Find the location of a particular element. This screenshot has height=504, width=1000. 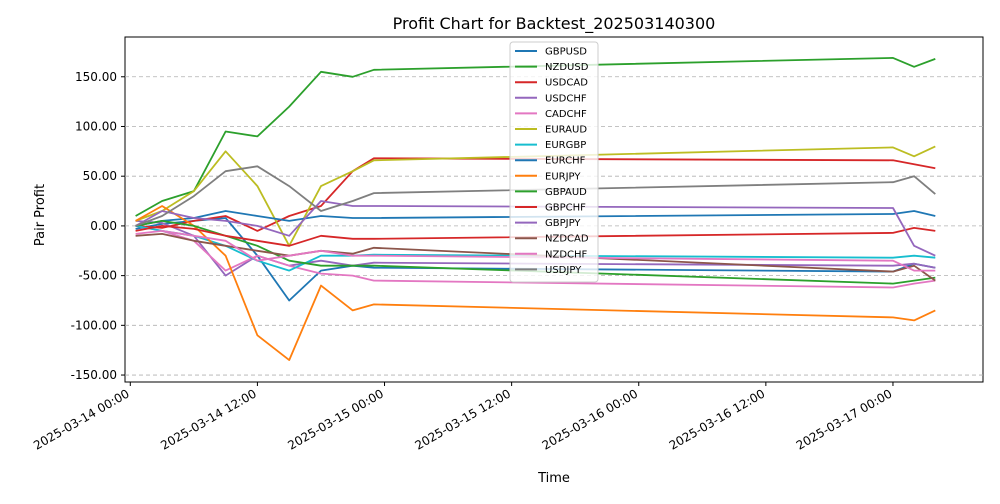

y-tick-label: 50.00 is located at coordinates (100, 176).